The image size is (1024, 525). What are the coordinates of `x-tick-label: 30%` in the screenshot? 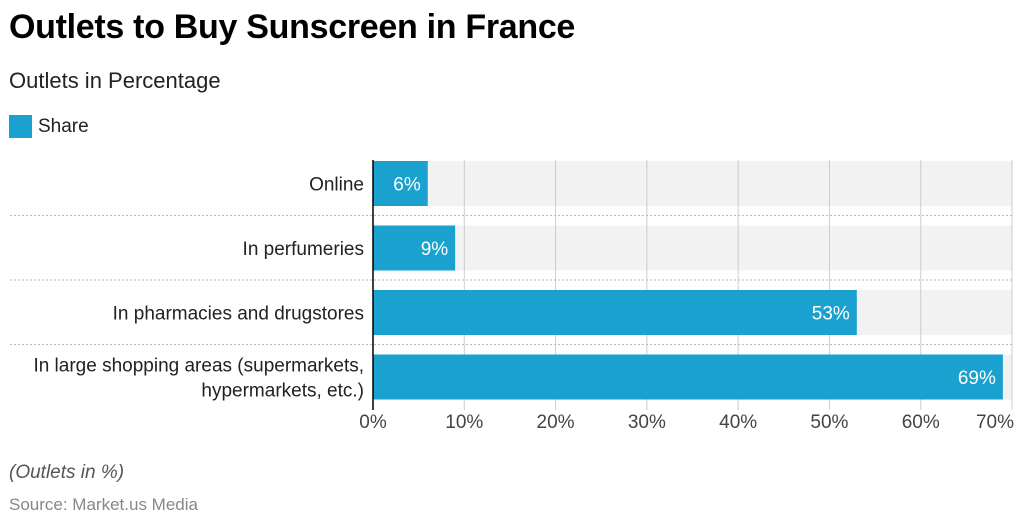 It's located at (647, 422).